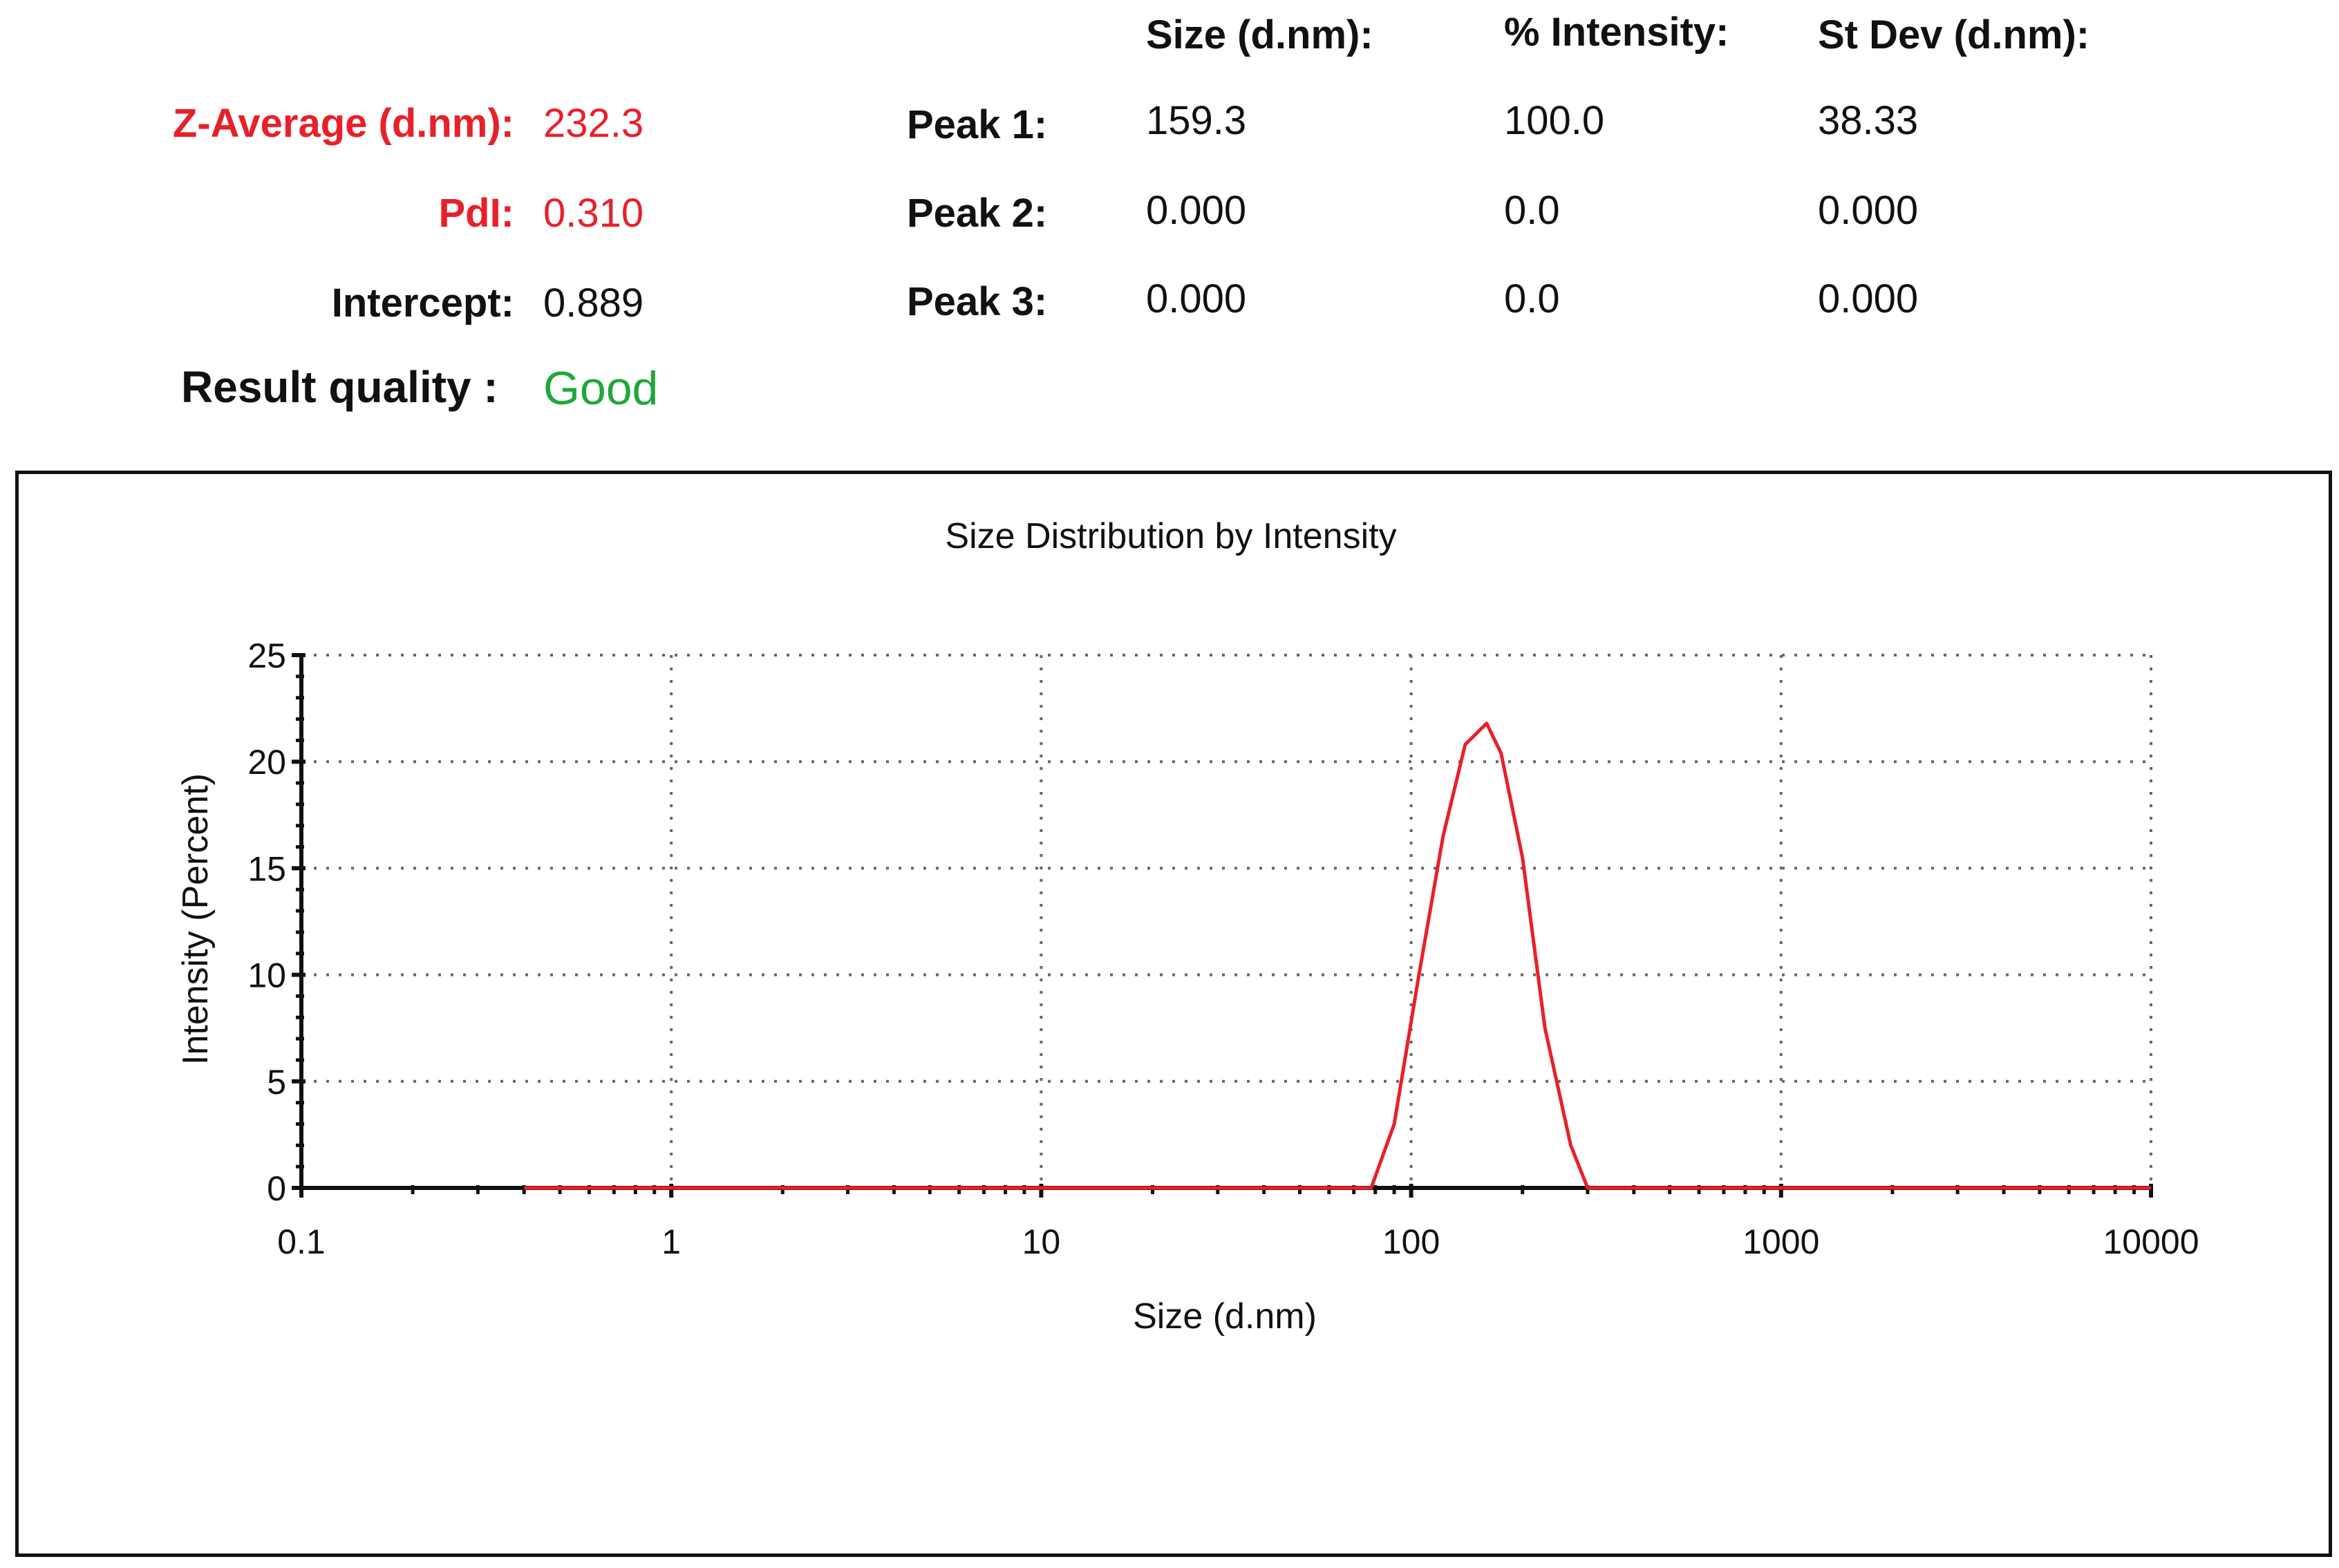 The image size is (2339, 1568). What do you see at coordinates (1532, 298) in the screenshot?
I see `peak-3-intensity: 0.0` at bounding box center [1532, 298].